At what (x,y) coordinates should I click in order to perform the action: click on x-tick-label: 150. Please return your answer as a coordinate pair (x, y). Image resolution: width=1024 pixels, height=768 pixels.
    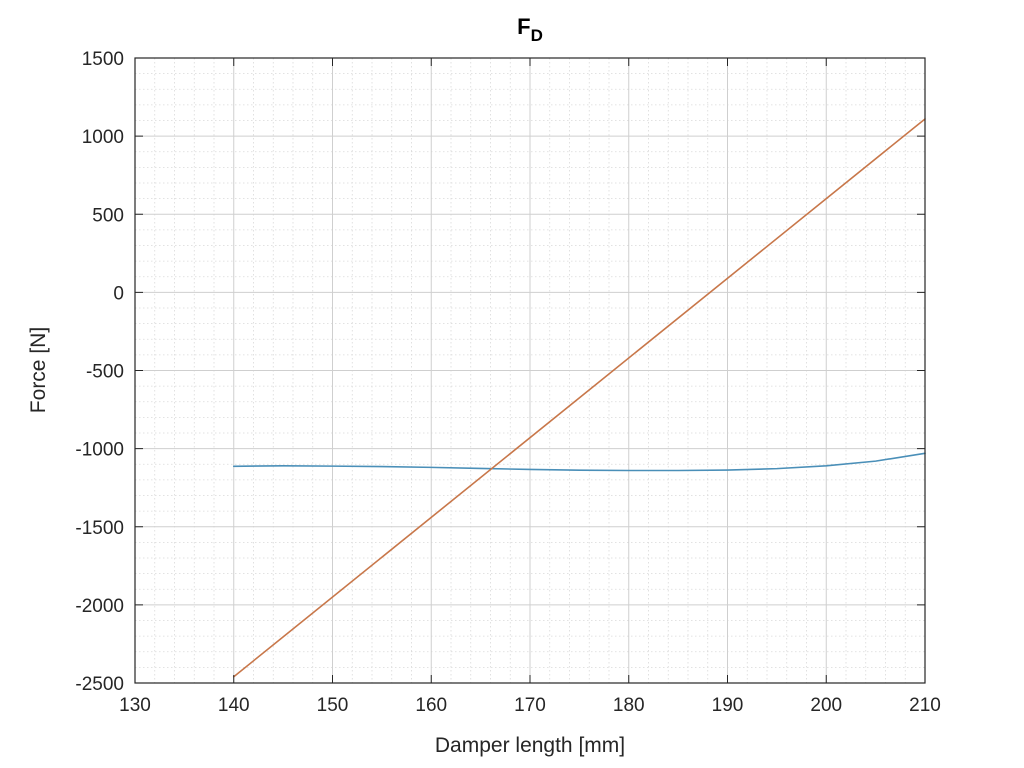
    Looking at the image, I should click on (333, 705).